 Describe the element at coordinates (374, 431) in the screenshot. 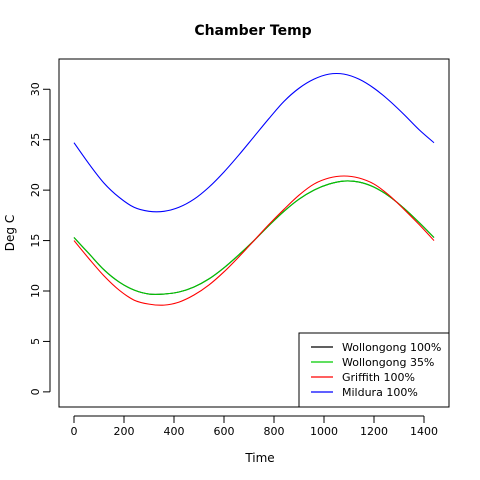

I see `x-tick-label: 1200` at that location.